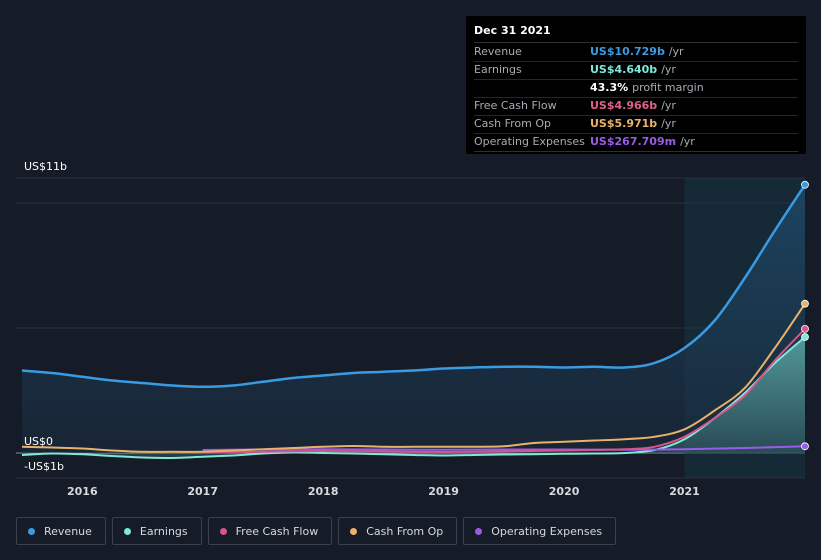 The image size is (821, 560). Describe the element at coordinates (277, 531) in the screenshot. I see `legend-item-label: Free Cash Flow` at that location.